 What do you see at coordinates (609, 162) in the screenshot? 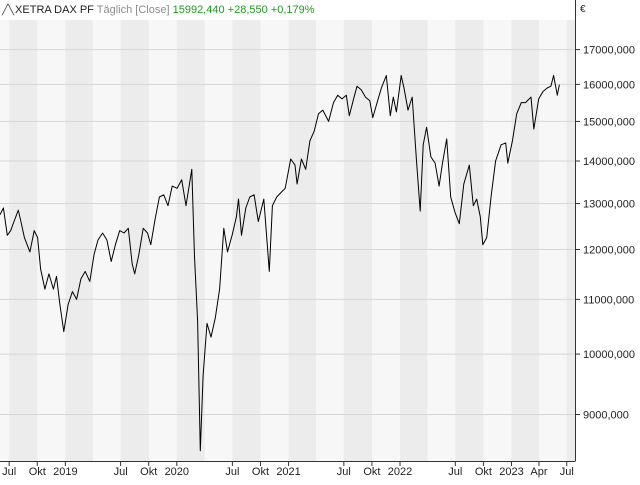
I see `y-tick-label: 14000,000` at bounding box center [609, 162].